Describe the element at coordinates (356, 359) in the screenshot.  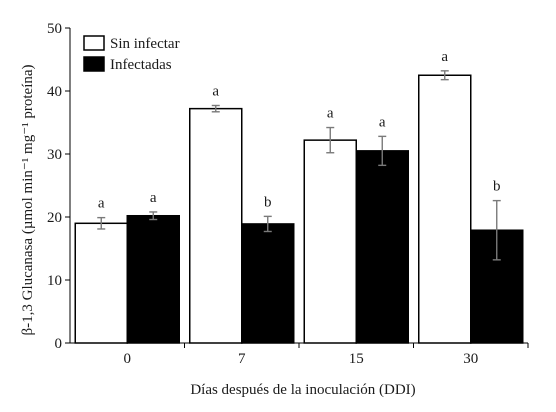
I see `x-tick-label: 15` at that location.